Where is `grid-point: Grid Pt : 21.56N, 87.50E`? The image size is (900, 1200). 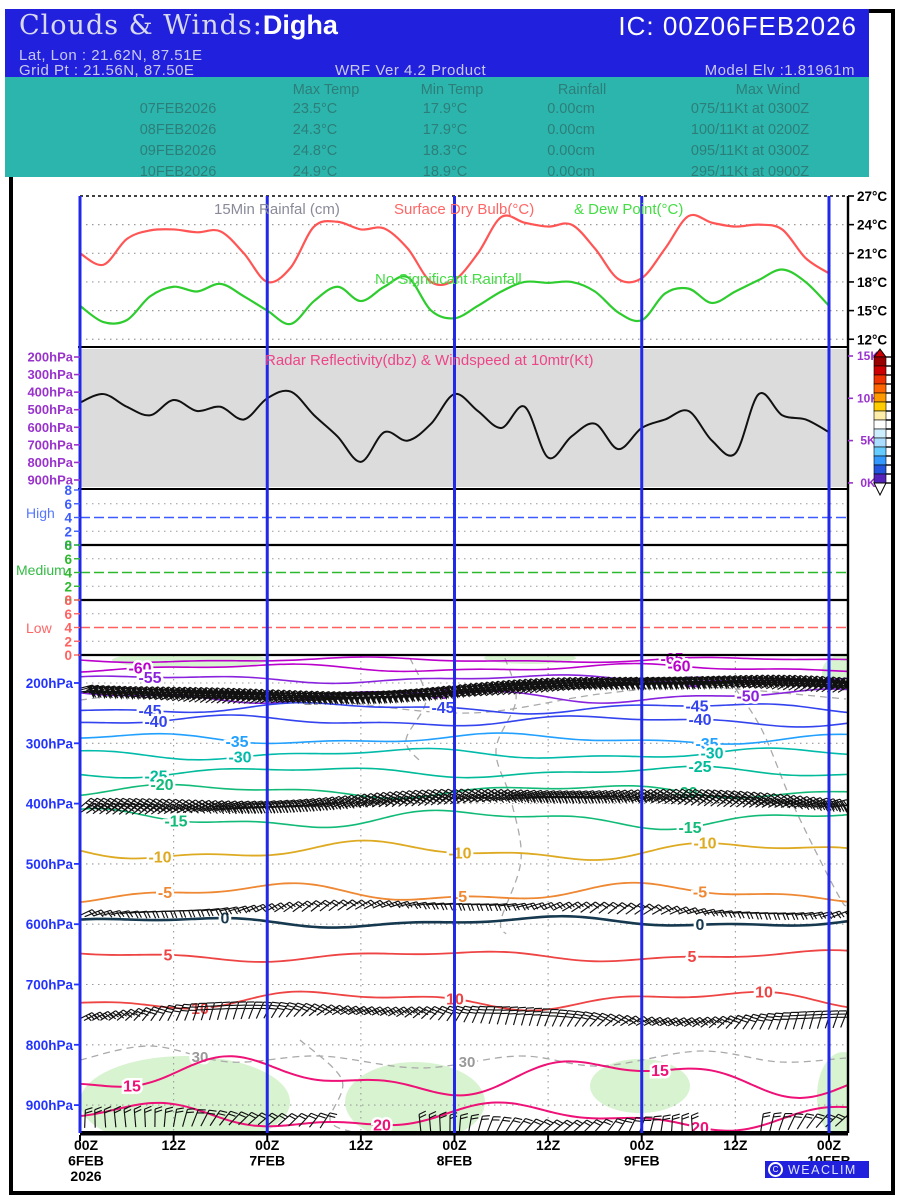 grid-point: Grid Pt : 21.56N, 87.50E is located at coordinates (107, 70).